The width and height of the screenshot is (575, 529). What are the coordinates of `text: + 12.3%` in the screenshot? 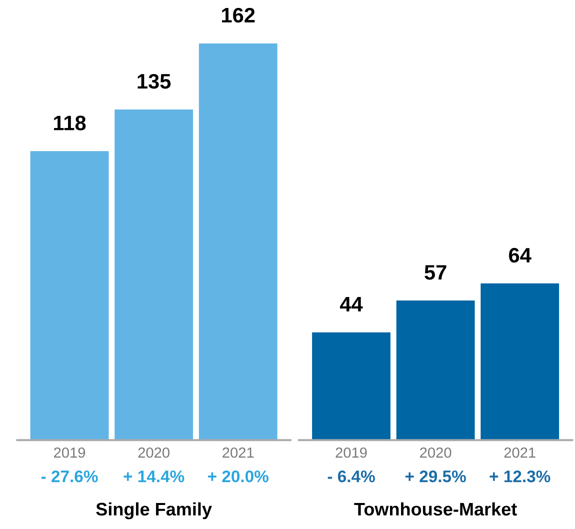 It's located at (520, 476).